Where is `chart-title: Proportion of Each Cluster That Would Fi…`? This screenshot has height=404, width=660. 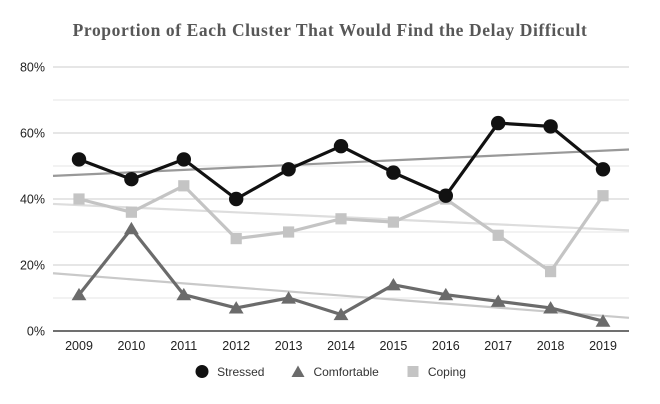 chart-title: Proportion of Each Cluster That Would Fi… is located at coordinates (330, 30).